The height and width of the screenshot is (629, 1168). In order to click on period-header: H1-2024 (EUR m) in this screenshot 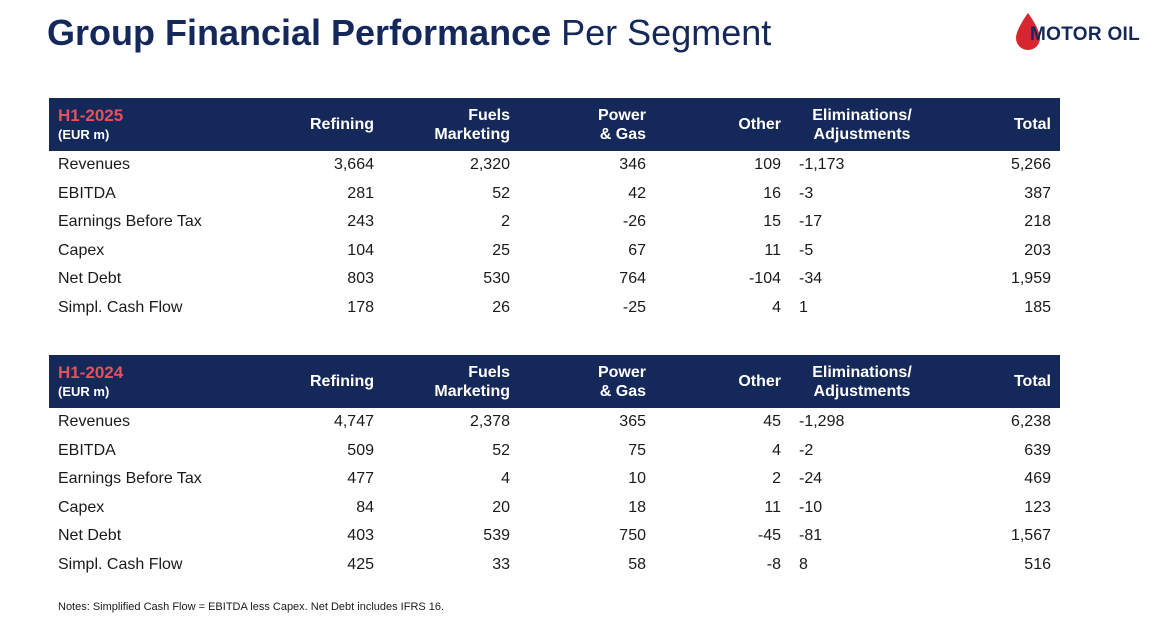, I will do `click(160, 381)`.